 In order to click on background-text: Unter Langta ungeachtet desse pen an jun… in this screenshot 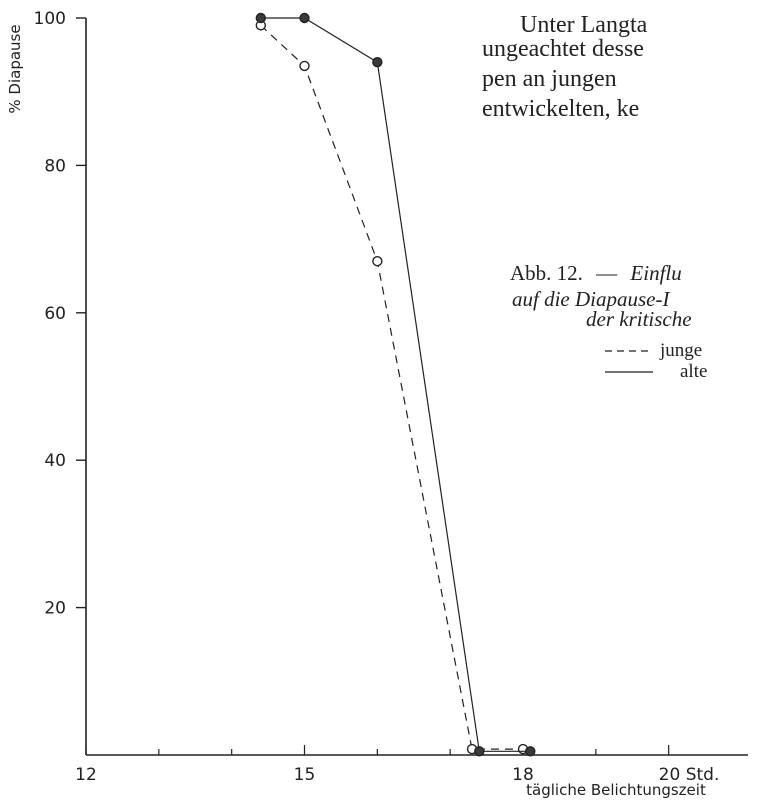, I will do `click(565, 67)`.